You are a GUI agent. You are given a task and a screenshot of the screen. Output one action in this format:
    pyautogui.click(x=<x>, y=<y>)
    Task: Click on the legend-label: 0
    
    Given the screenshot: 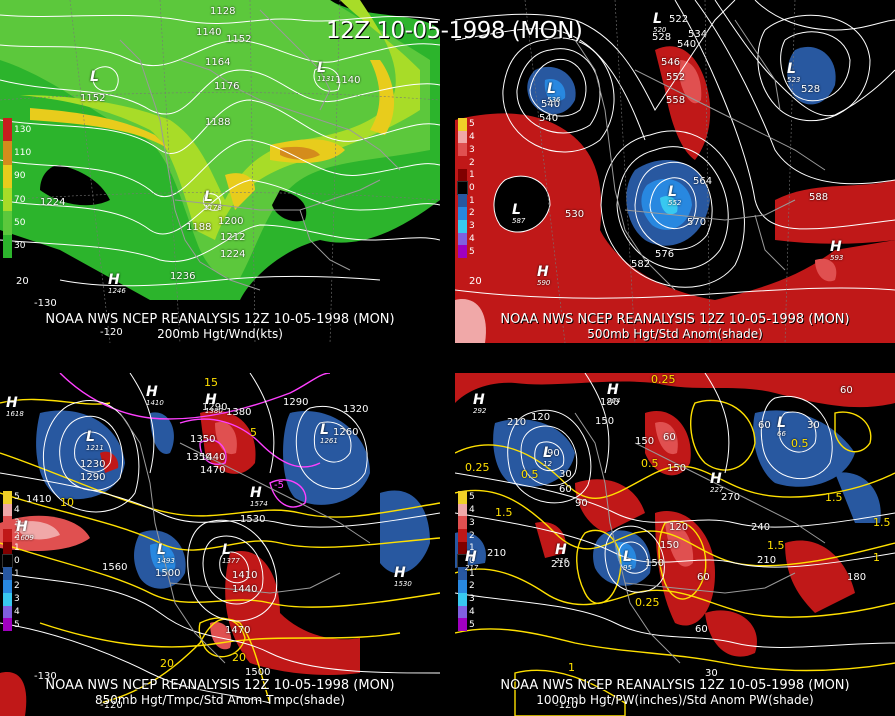 What is the action you would take?
    pyautogui.click(x=472, y=188)
    